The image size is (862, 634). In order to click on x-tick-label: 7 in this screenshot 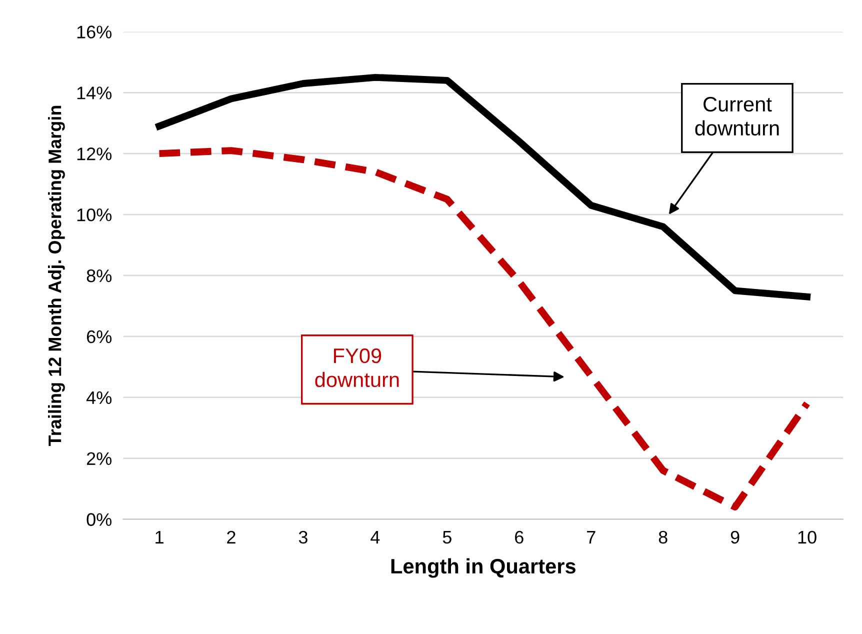, I will do `click(591, 537)`.